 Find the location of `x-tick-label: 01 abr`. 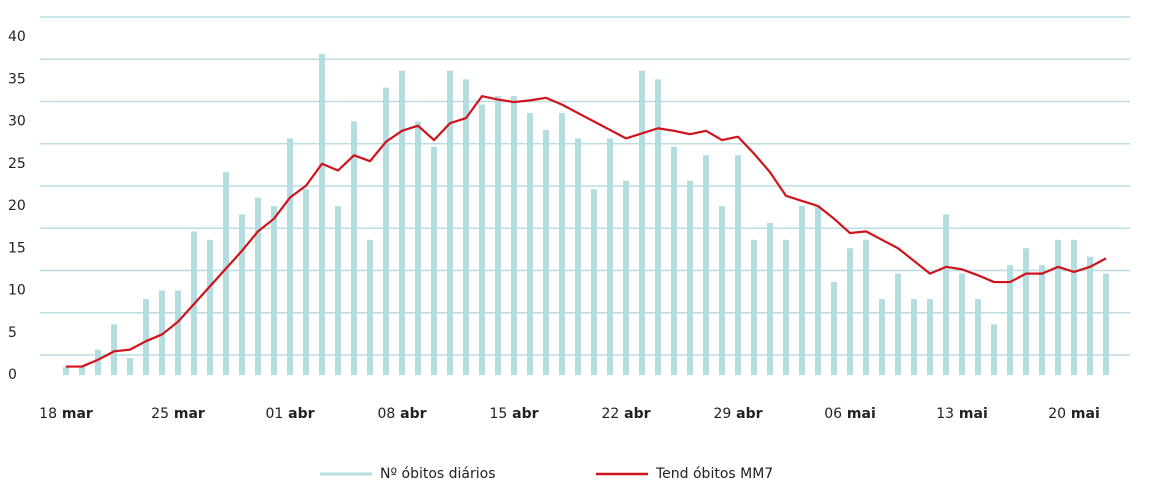

x-tick-label: 01 abr is located at coordinates (289, 414).